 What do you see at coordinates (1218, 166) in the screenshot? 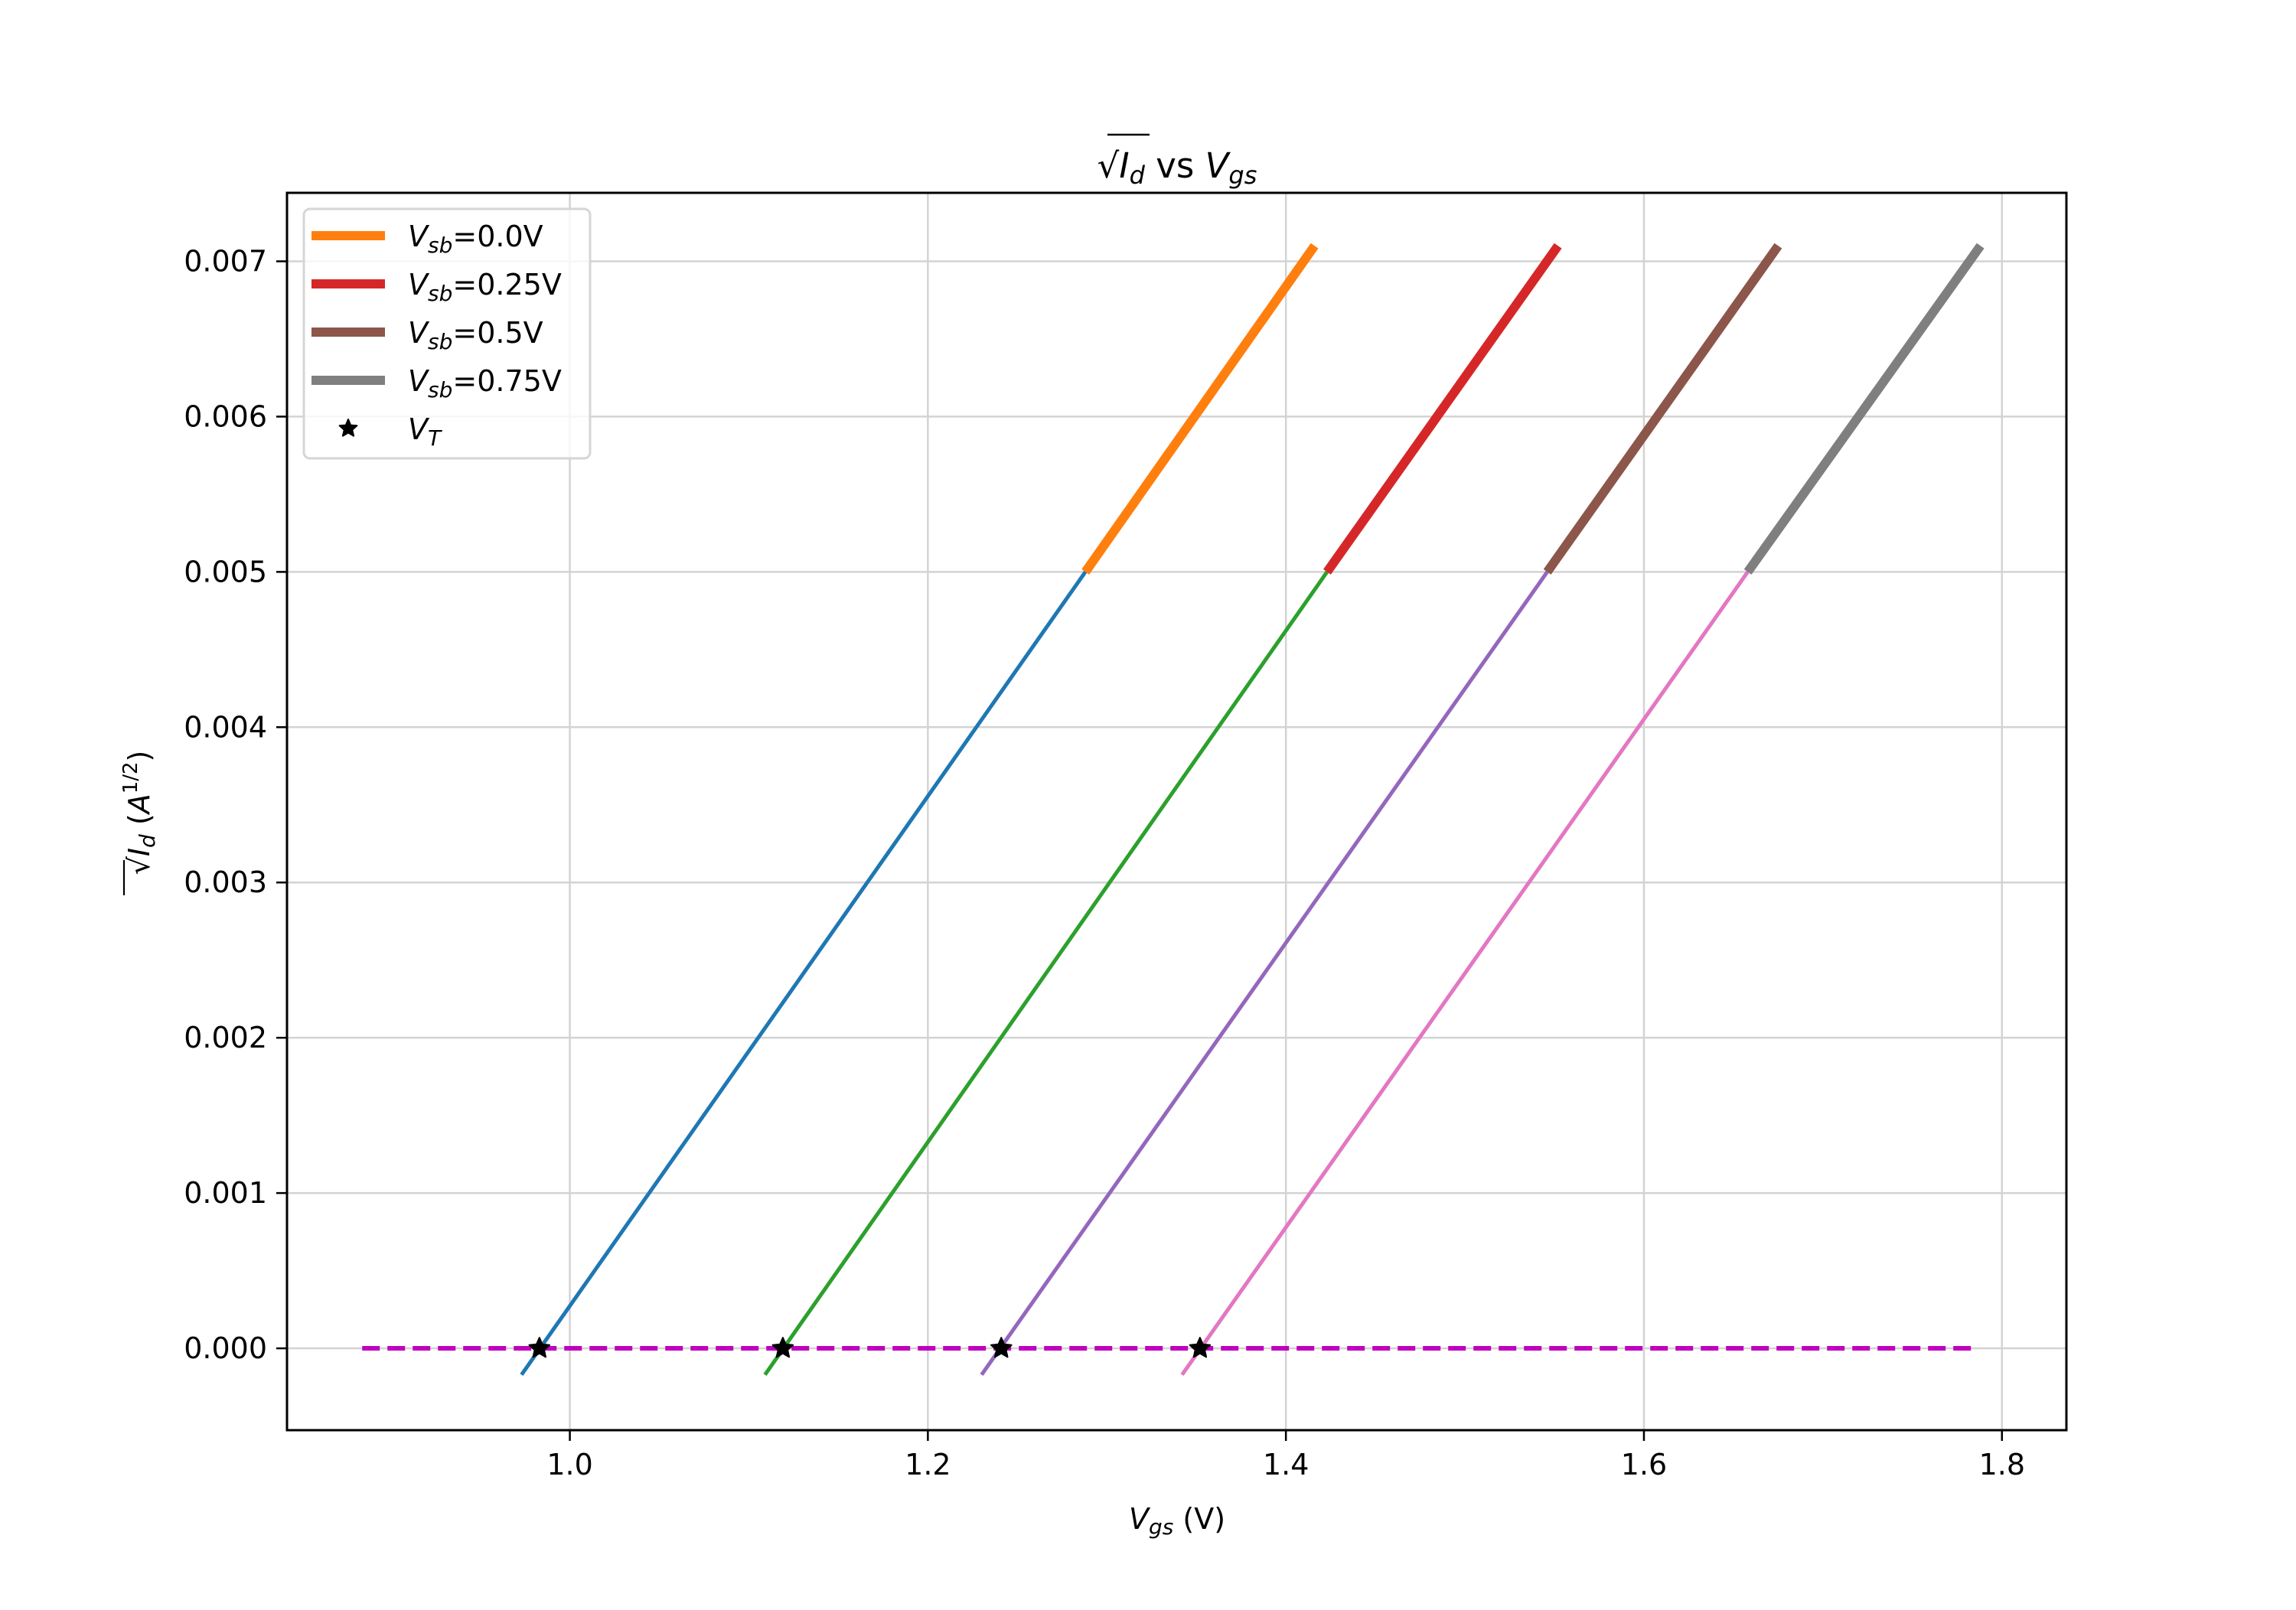
I see `title-vgs-var: V` at bounding box center [1218, 166].